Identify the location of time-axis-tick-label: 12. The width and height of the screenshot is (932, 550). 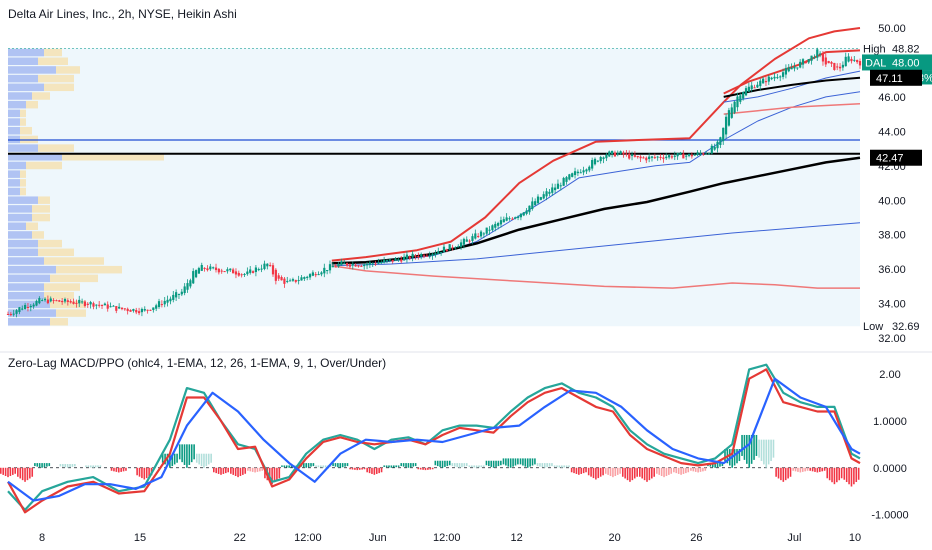
(517, 538).